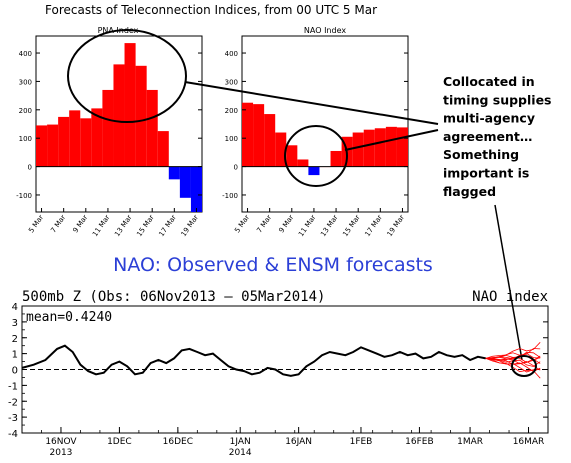 The width and height of the screenshot is (571, 463). Describe the element at coordinates (15, 323) in the screenshot. I see `ts-ytick-label-7: 3` at that location.